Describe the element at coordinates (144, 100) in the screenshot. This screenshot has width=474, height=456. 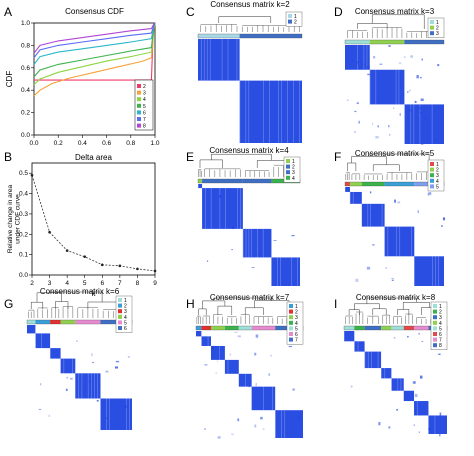
I see `cdf-legend-label: 4` at that location.